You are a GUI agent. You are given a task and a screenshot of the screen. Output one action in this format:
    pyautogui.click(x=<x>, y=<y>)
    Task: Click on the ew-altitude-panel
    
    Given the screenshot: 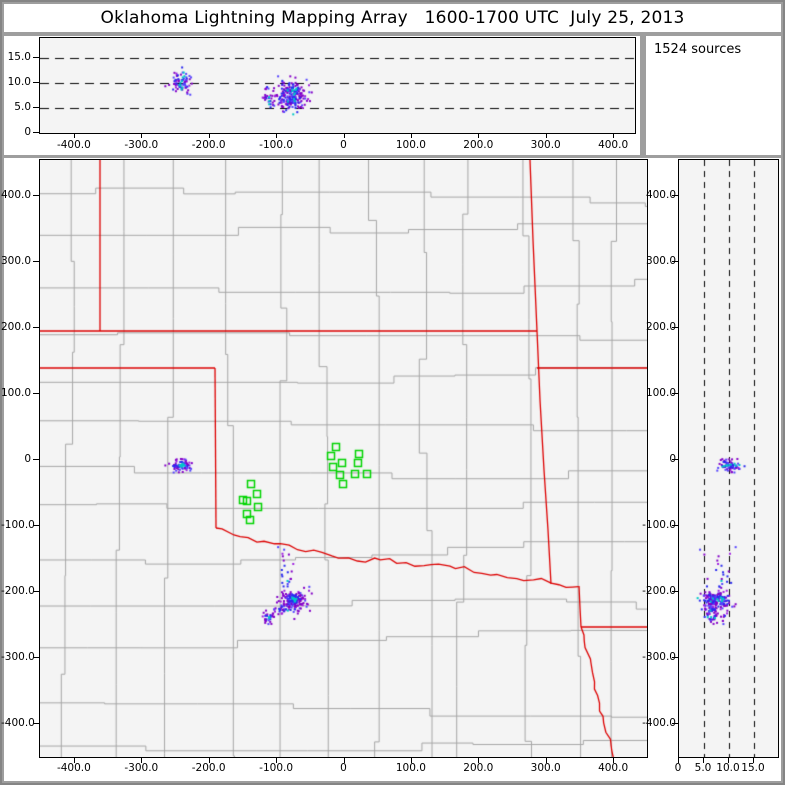 What is the action you would take?
    pyautogui.click(x=322, y=95)
    